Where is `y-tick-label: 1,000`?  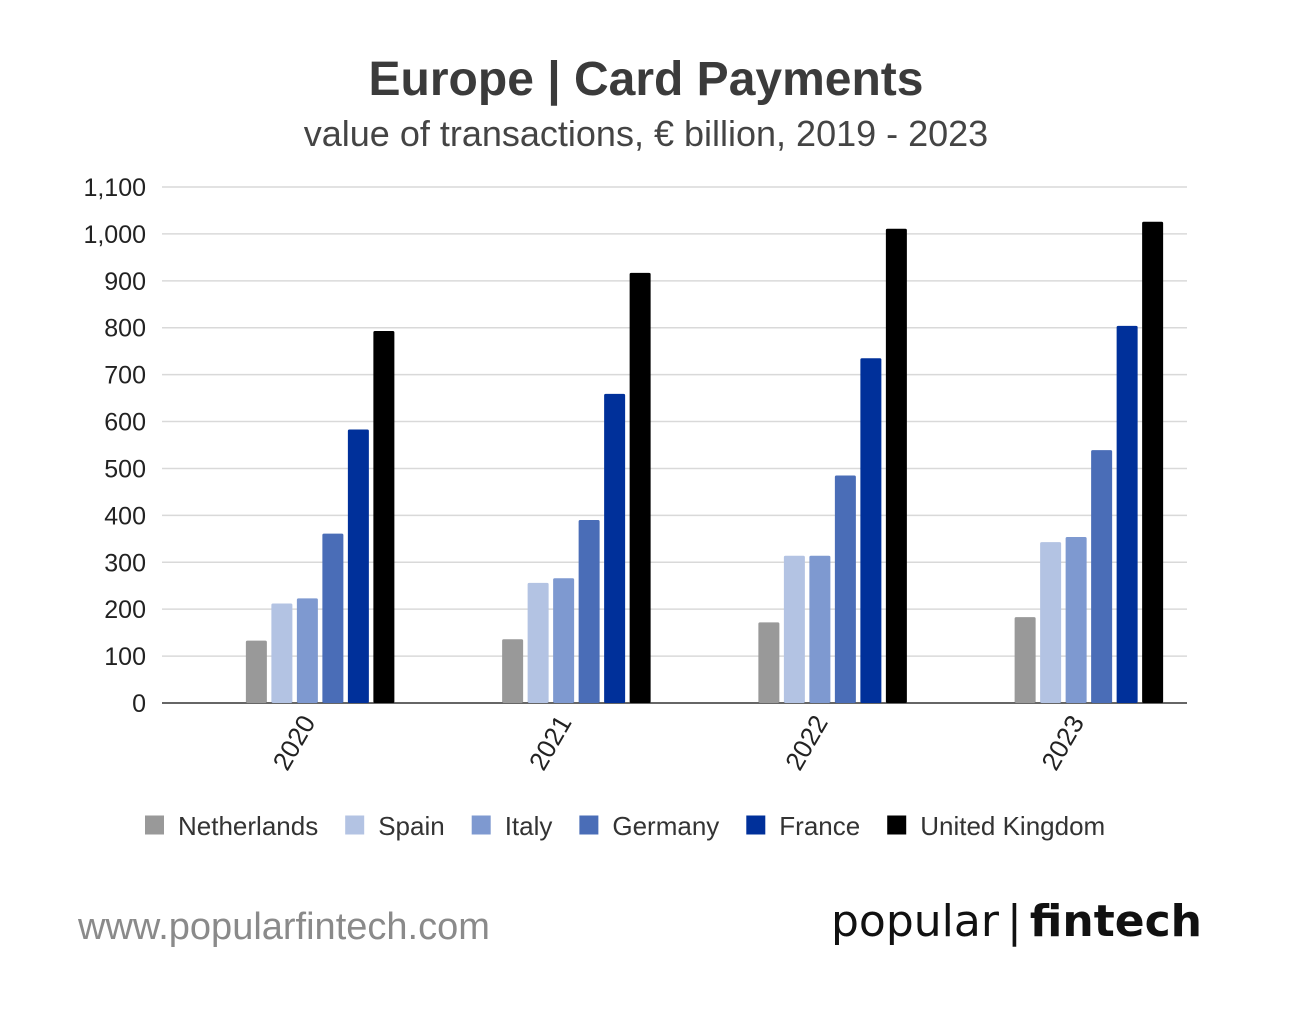 y-tick-label: 1,000 is located at coordinates (114, 235).